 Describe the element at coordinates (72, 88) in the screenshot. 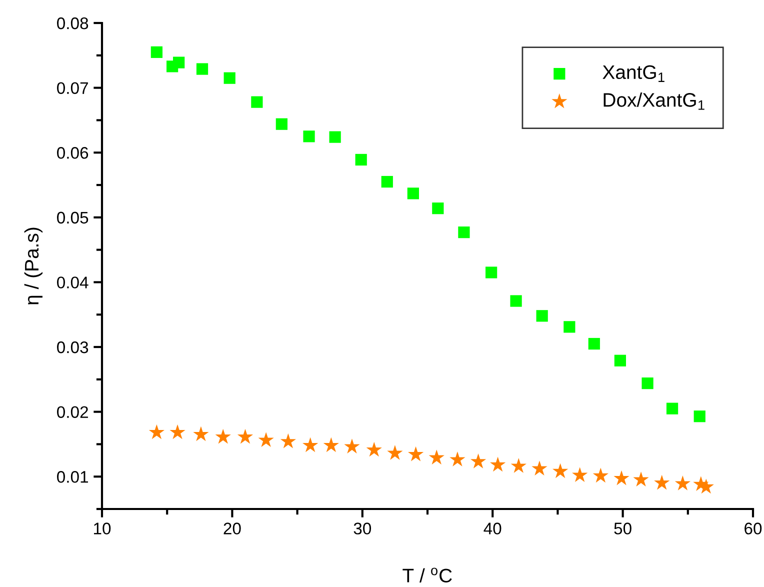

I see `y-tick-label: 0.07` at that location.